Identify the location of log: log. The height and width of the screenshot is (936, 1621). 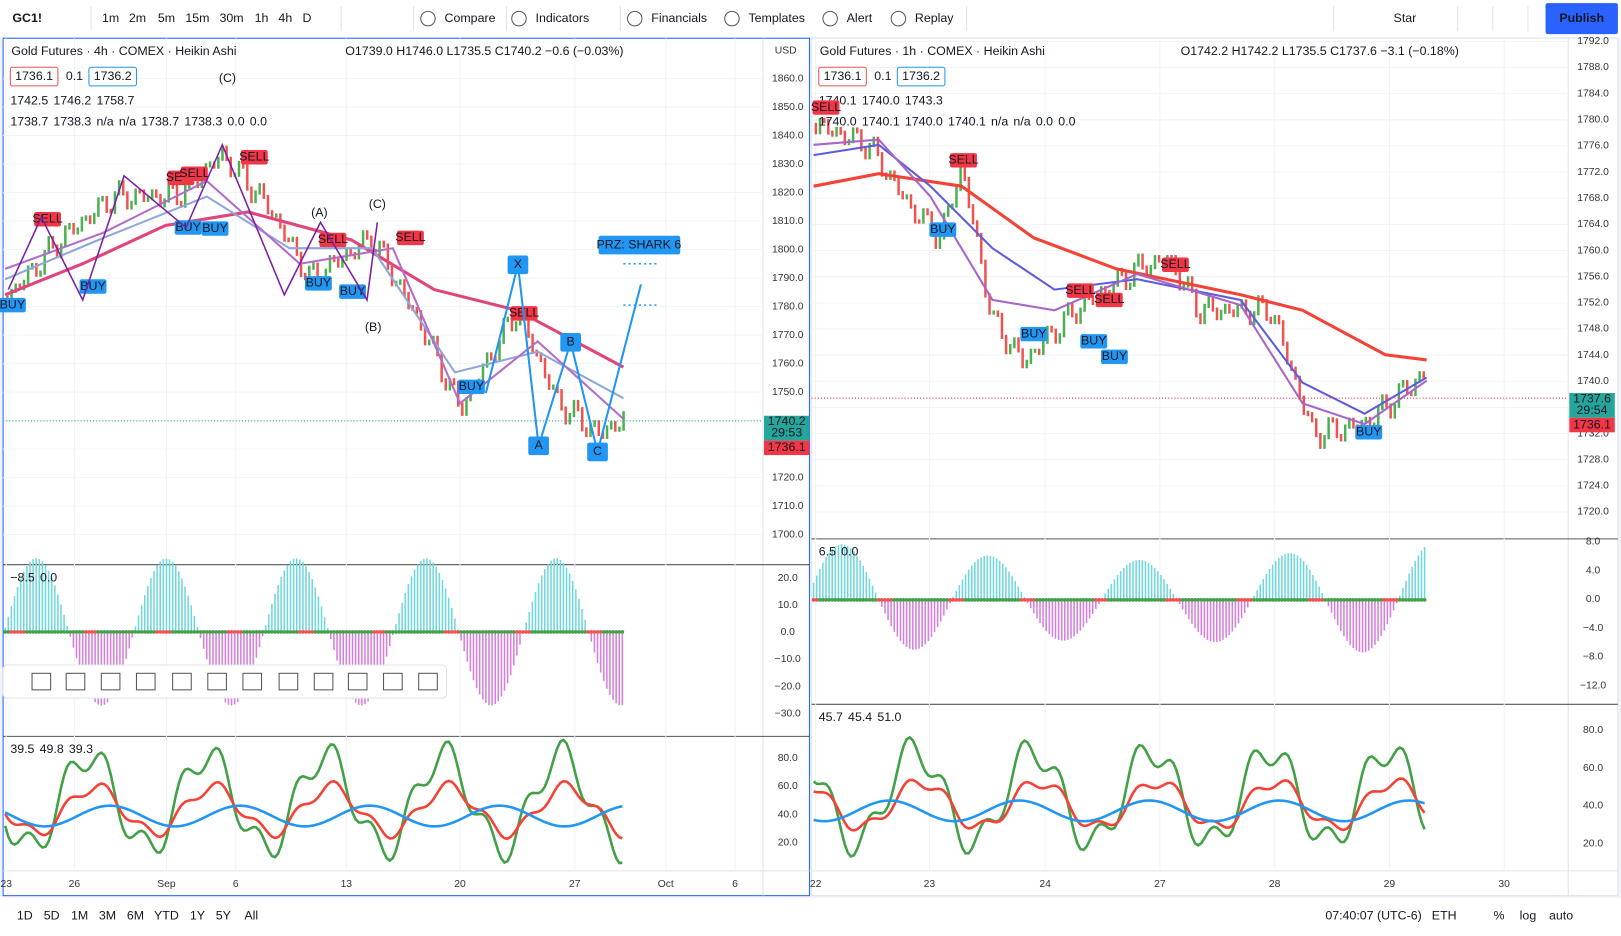
(1528, 916).